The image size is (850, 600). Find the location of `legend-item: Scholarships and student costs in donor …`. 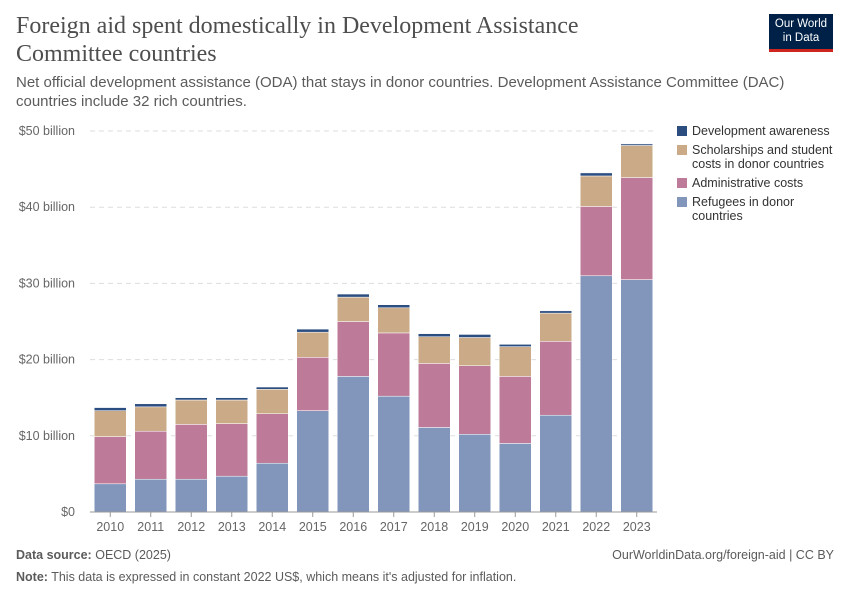

legend-item: Scholarships and student costs in donor … is located at coordinates (762, 157).